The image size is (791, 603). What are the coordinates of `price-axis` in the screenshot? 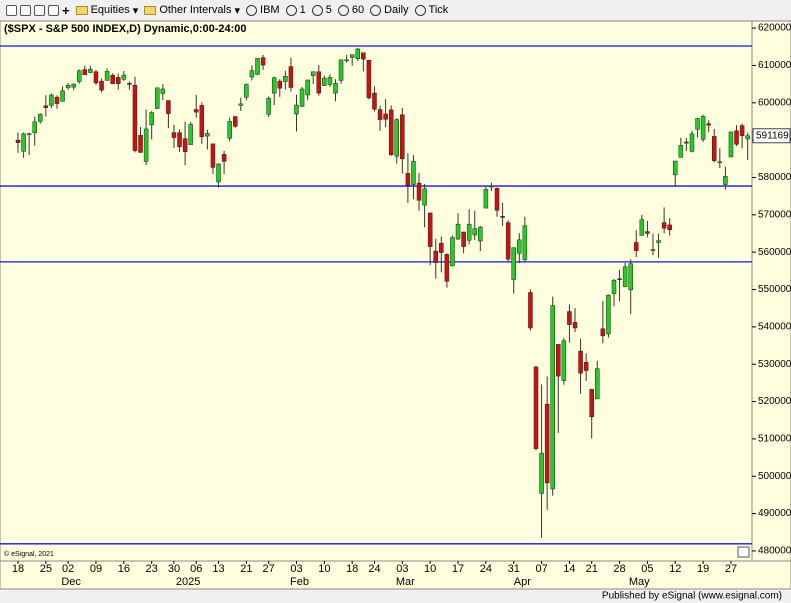 It's located at (771, 291).